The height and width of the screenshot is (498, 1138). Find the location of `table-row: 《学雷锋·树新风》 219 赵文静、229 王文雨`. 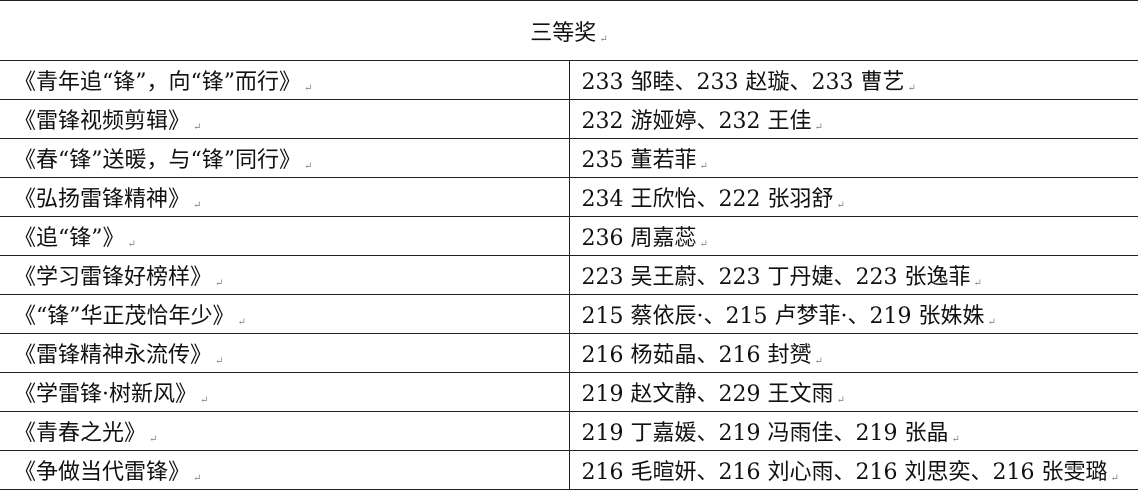

table-row: 《学雷锋·树新风》 219 赵文静、229 王文雨 is located at coordinates (569, 392).